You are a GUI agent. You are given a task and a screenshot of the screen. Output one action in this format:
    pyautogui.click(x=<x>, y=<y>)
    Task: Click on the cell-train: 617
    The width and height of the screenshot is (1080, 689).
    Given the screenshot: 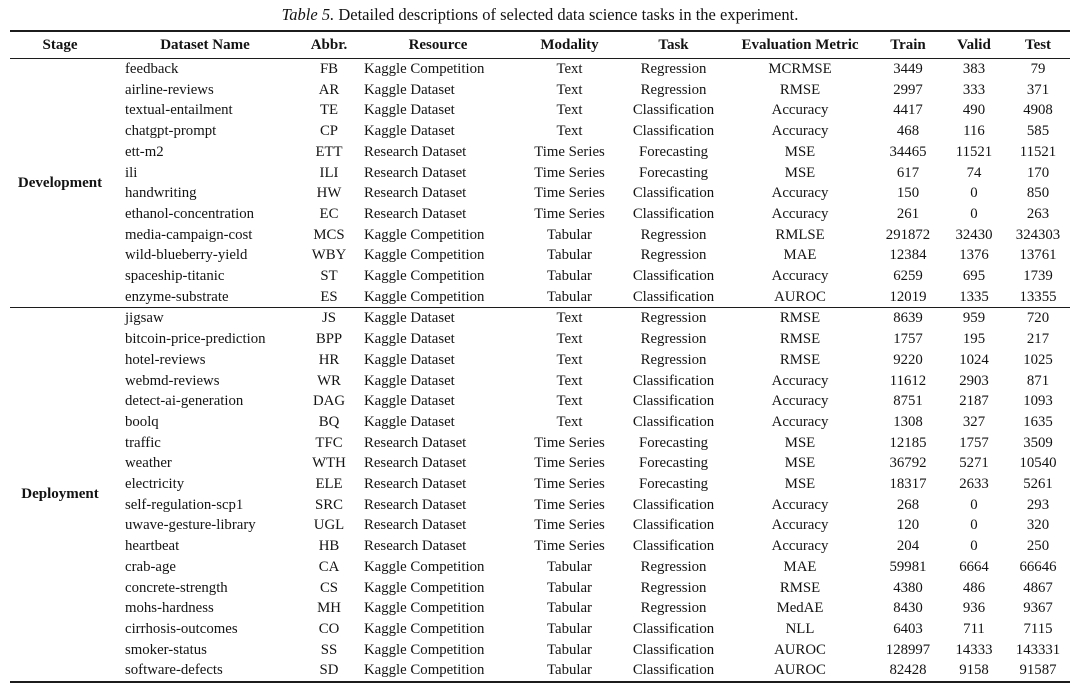 What is the action you would take?
    pyautogui.click(x=908, y=172)
    